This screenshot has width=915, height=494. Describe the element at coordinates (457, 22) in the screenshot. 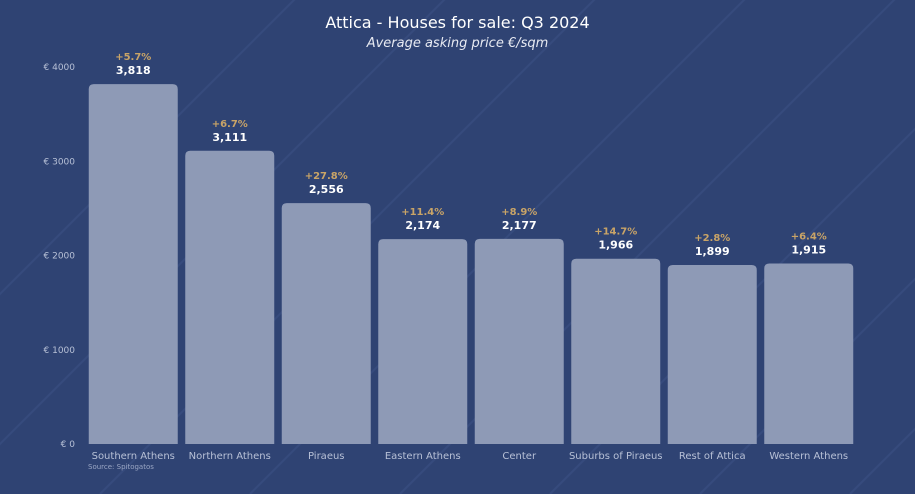

I see `chart-title: Attica - Houses for sale: Q3 2024` at that location.